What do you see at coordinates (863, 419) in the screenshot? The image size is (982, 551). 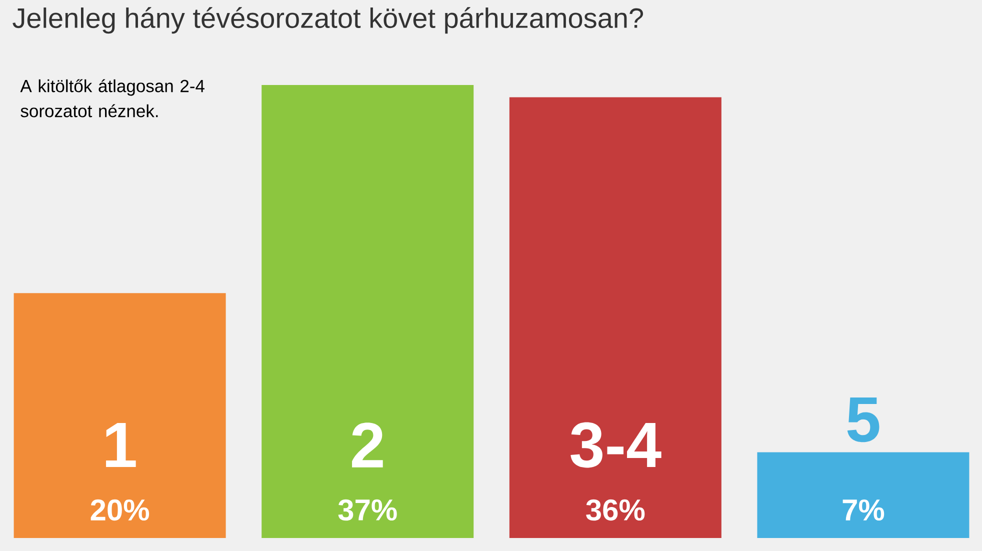 I see `x-tick-label: 5` at bounding box center [863, 419].